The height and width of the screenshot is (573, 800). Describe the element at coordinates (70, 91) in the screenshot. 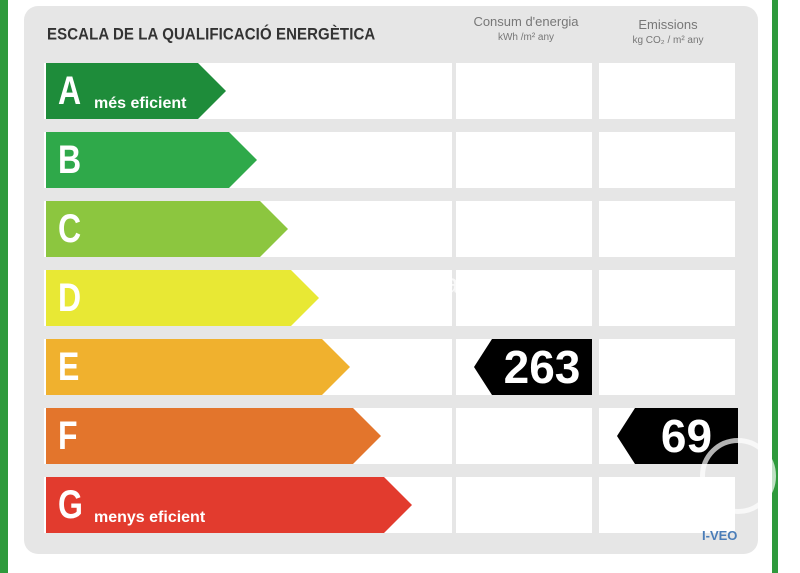

I see `class-letter-a: A` at that location.